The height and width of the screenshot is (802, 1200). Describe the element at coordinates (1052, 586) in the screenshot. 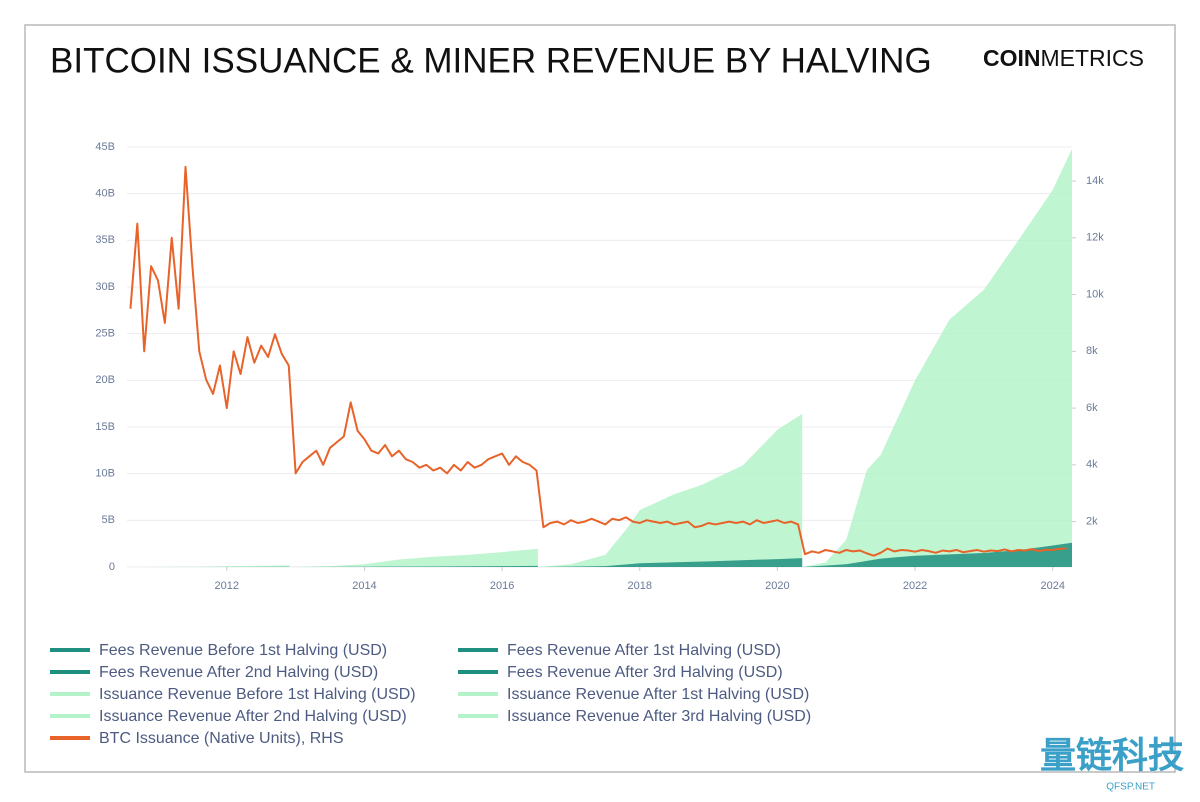

I see `x-tick-label: 2024` at that location.